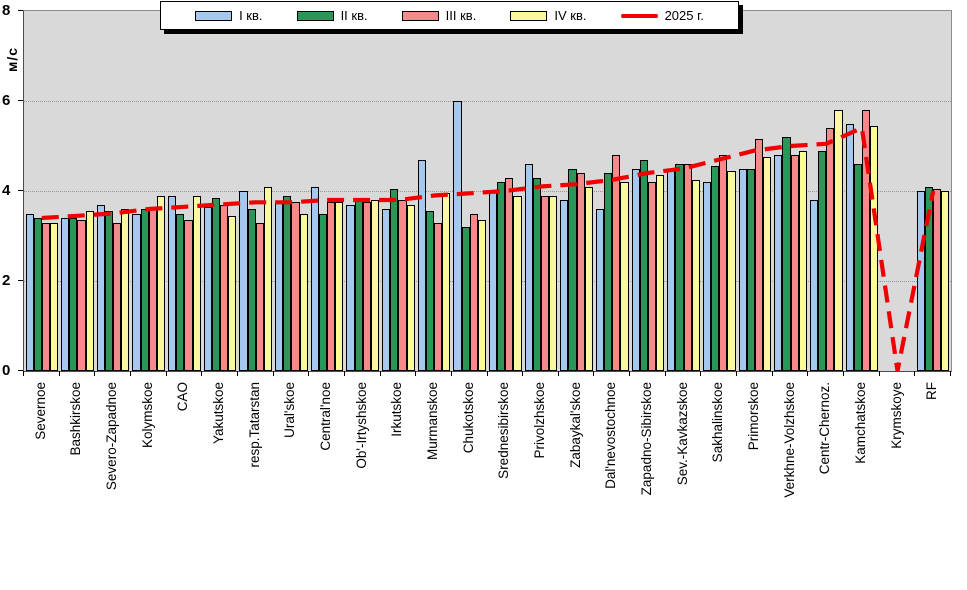  I want to click on bar-i-severnoe, so click(29, 292).